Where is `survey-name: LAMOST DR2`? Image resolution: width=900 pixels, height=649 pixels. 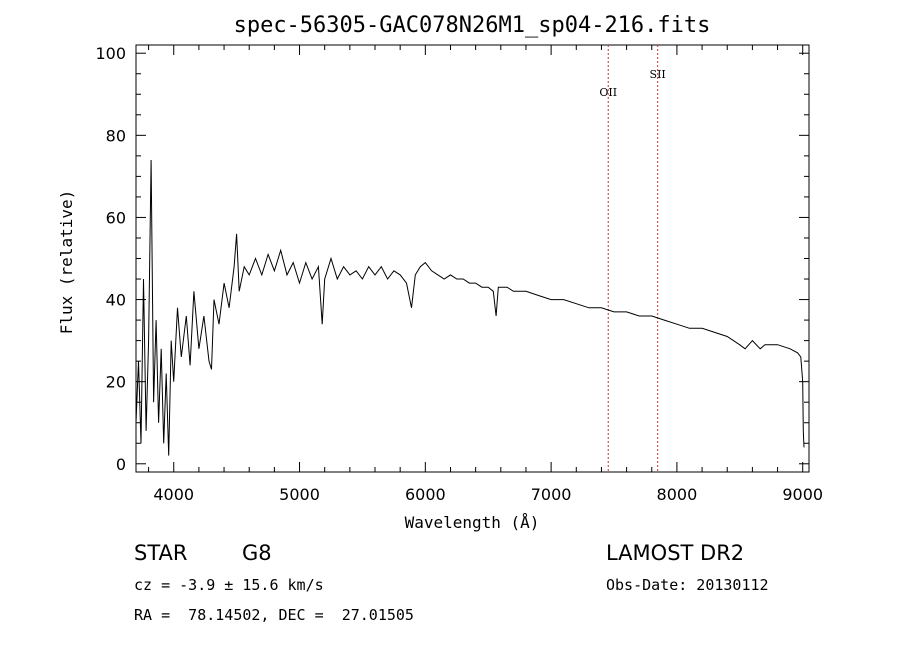
survey-name: LAMOST DR2 is located at coordinates (675, 553).